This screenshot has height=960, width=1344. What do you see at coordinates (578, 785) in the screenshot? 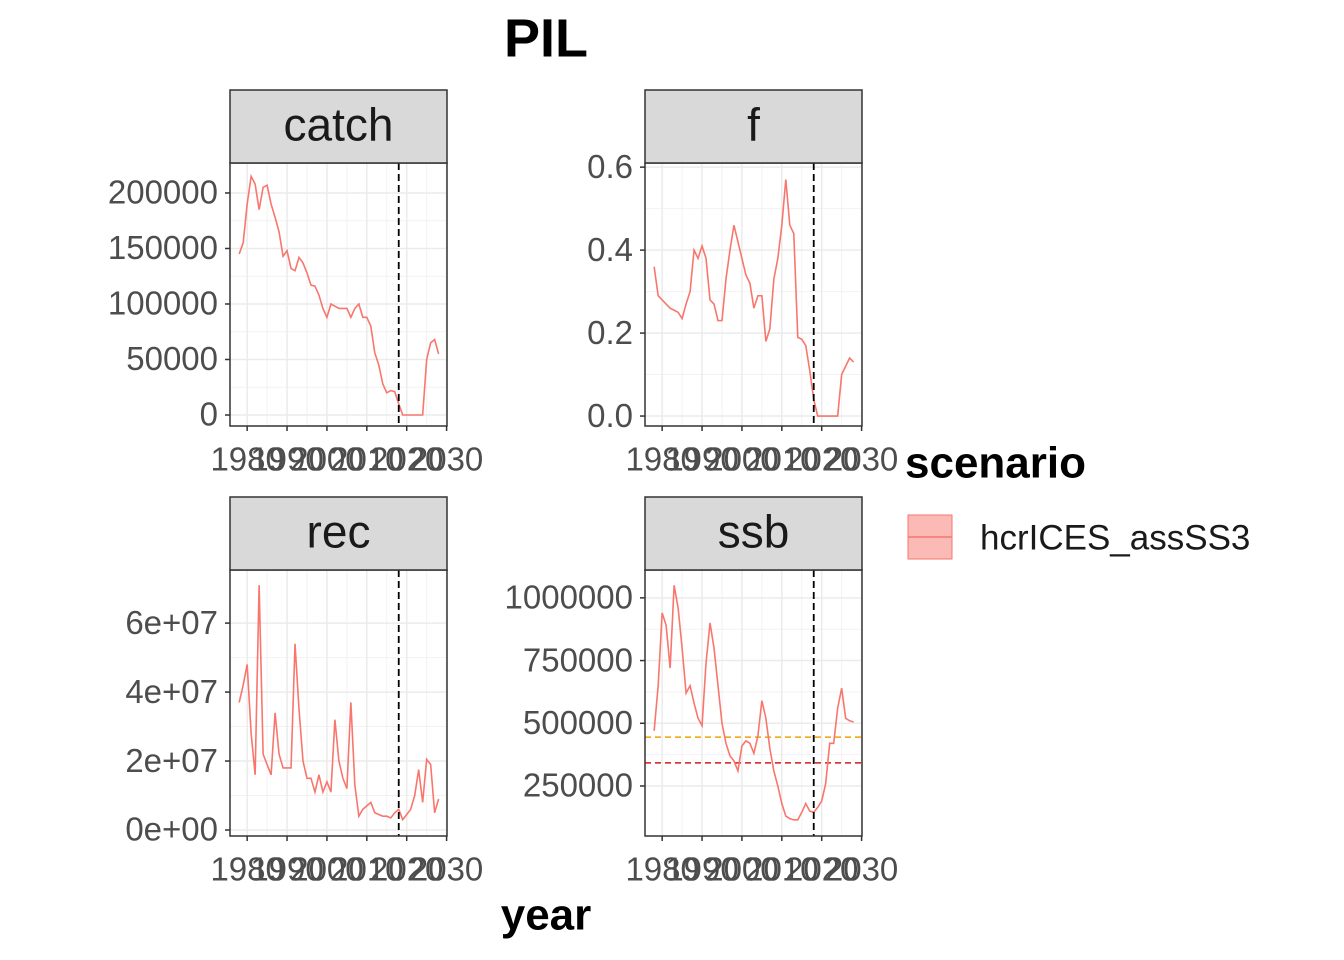
I see `y-tick-label: 250000` at bounding box center [578, 785].